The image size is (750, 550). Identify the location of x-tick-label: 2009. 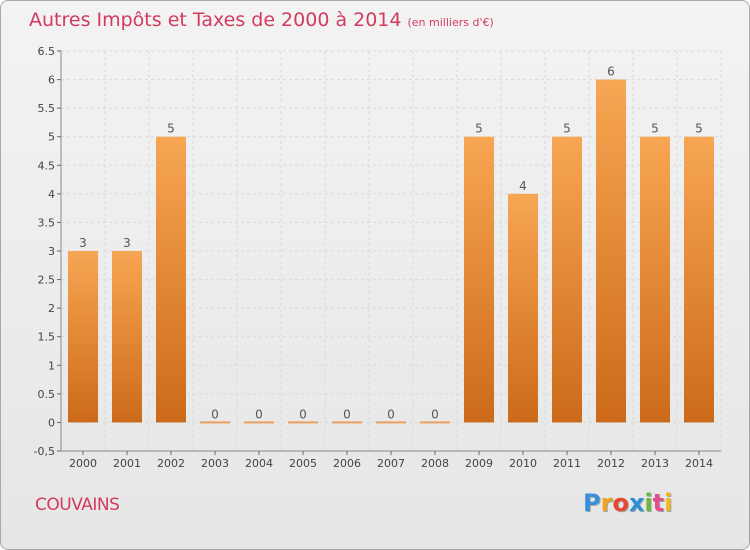
(479, 463).